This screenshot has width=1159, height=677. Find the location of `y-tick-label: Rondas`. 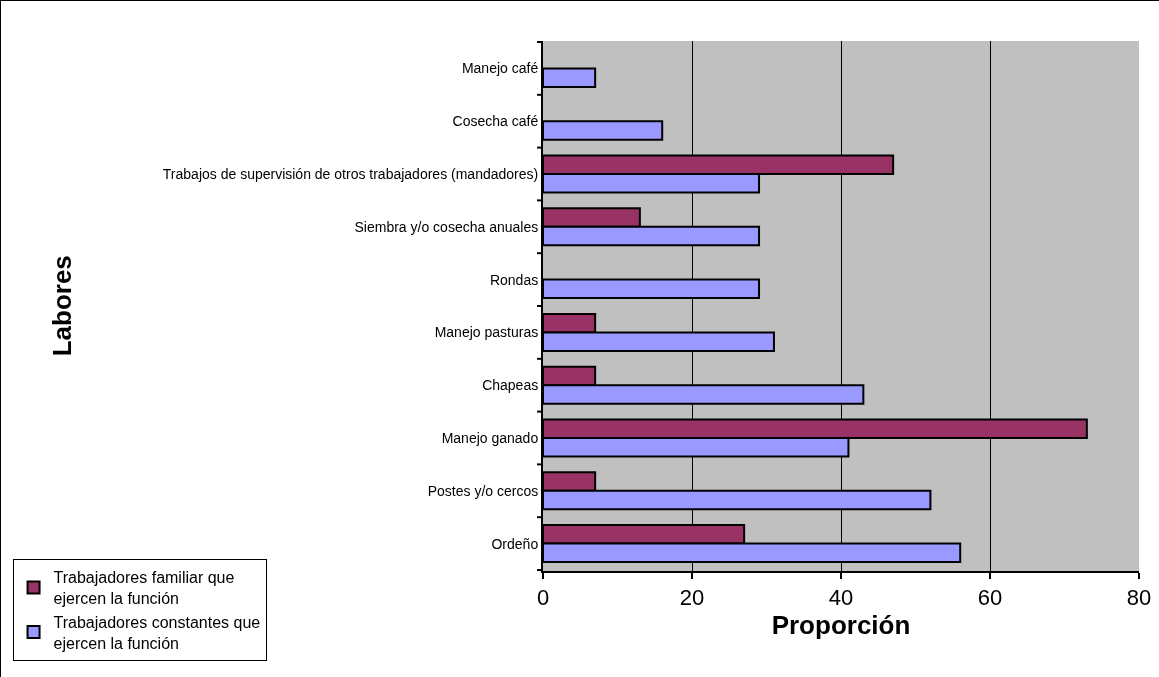

y-tick-label: Rondas is located at coordinates (514, 279).